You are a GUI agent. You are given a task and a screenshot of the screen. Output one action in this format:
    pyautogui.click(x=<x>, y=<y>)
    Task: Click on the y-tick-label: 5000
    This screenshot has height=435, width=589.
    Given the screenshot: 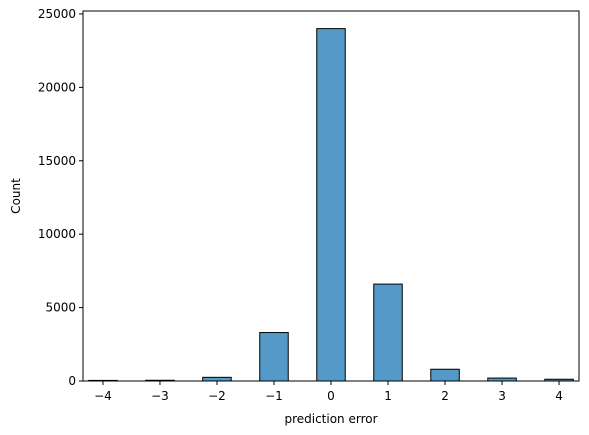 What is the action you would take?
    pyautogui.click(x=60, y=308)
    